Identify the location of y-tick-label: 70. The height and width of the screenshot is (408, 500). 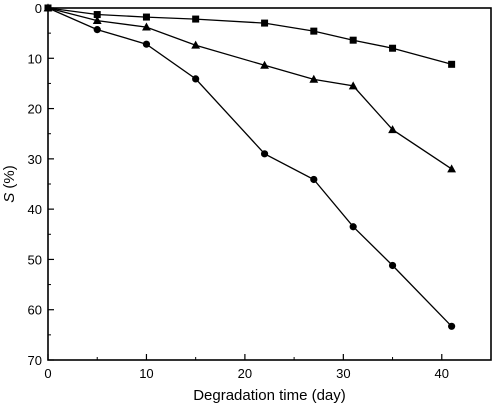
(35, 360).